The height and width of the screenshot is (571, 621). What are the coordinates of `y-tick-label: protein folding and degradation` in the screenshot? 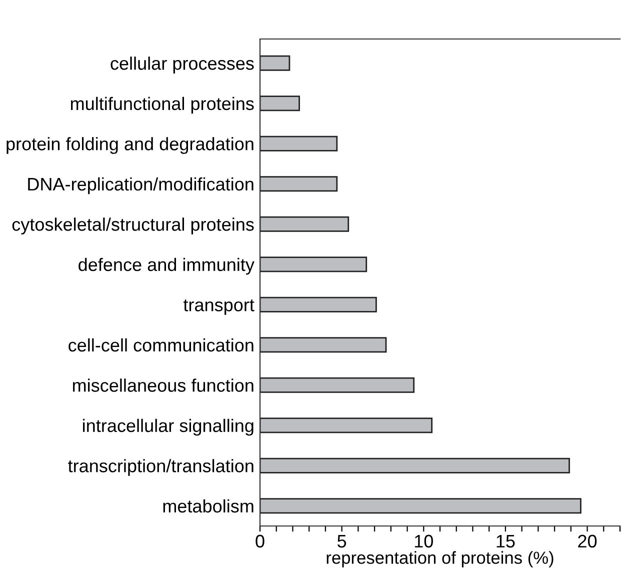 It's located at (130, 145).